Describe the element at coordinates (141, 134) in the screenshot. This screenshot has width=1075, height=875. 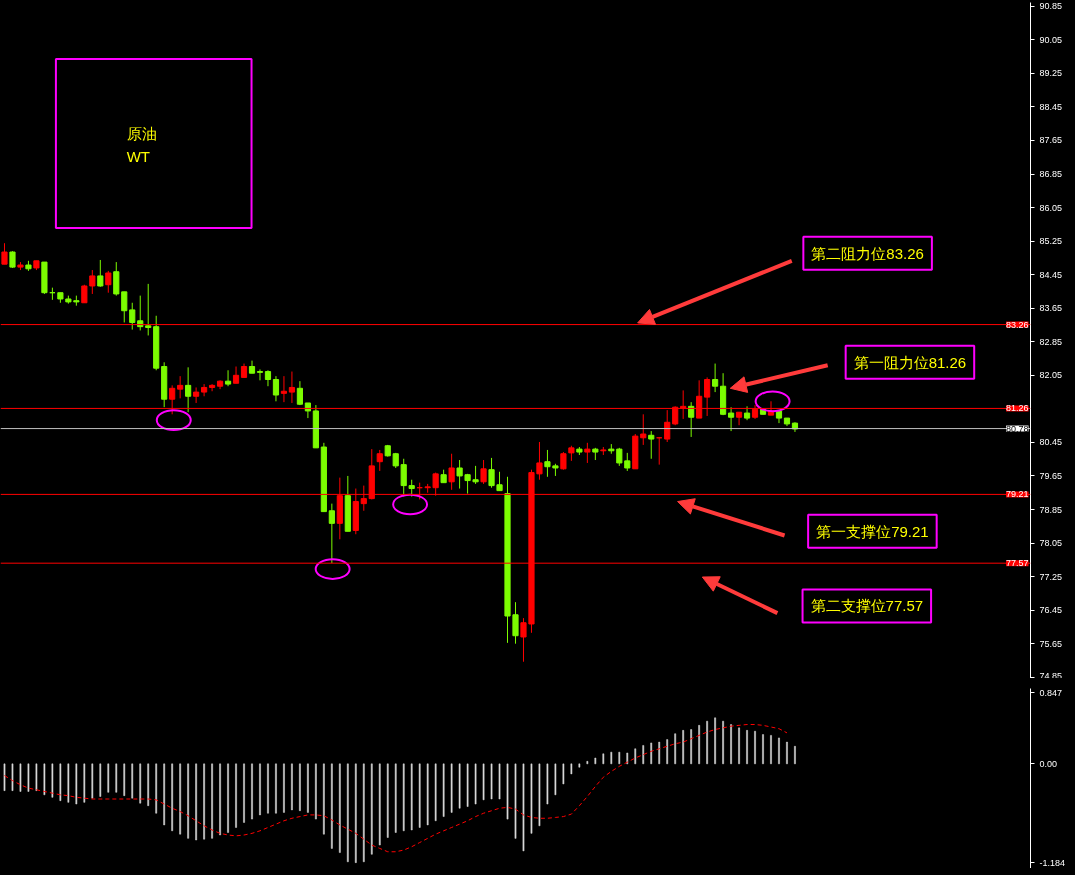
I see `annotation: 原油` at that location.